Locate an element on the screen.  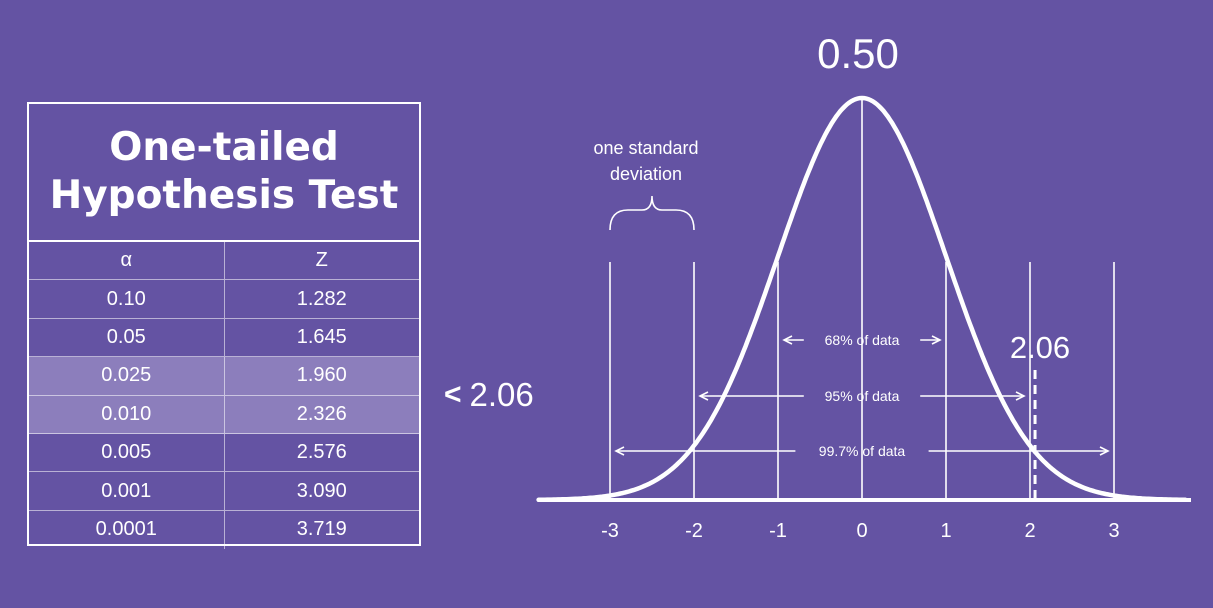
z-cell: 1.960 is located at coordinates (321, 375).